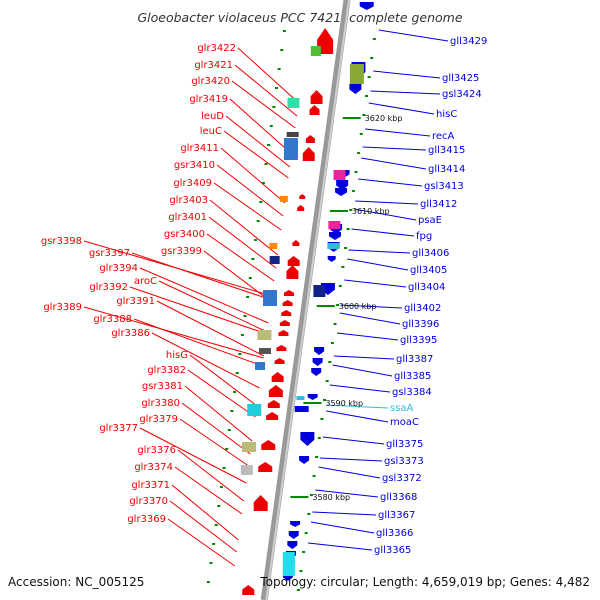  Describe the element at coordinates (422, 308) in the screenshot. I see `right-gene-label: gll3402` at that location.